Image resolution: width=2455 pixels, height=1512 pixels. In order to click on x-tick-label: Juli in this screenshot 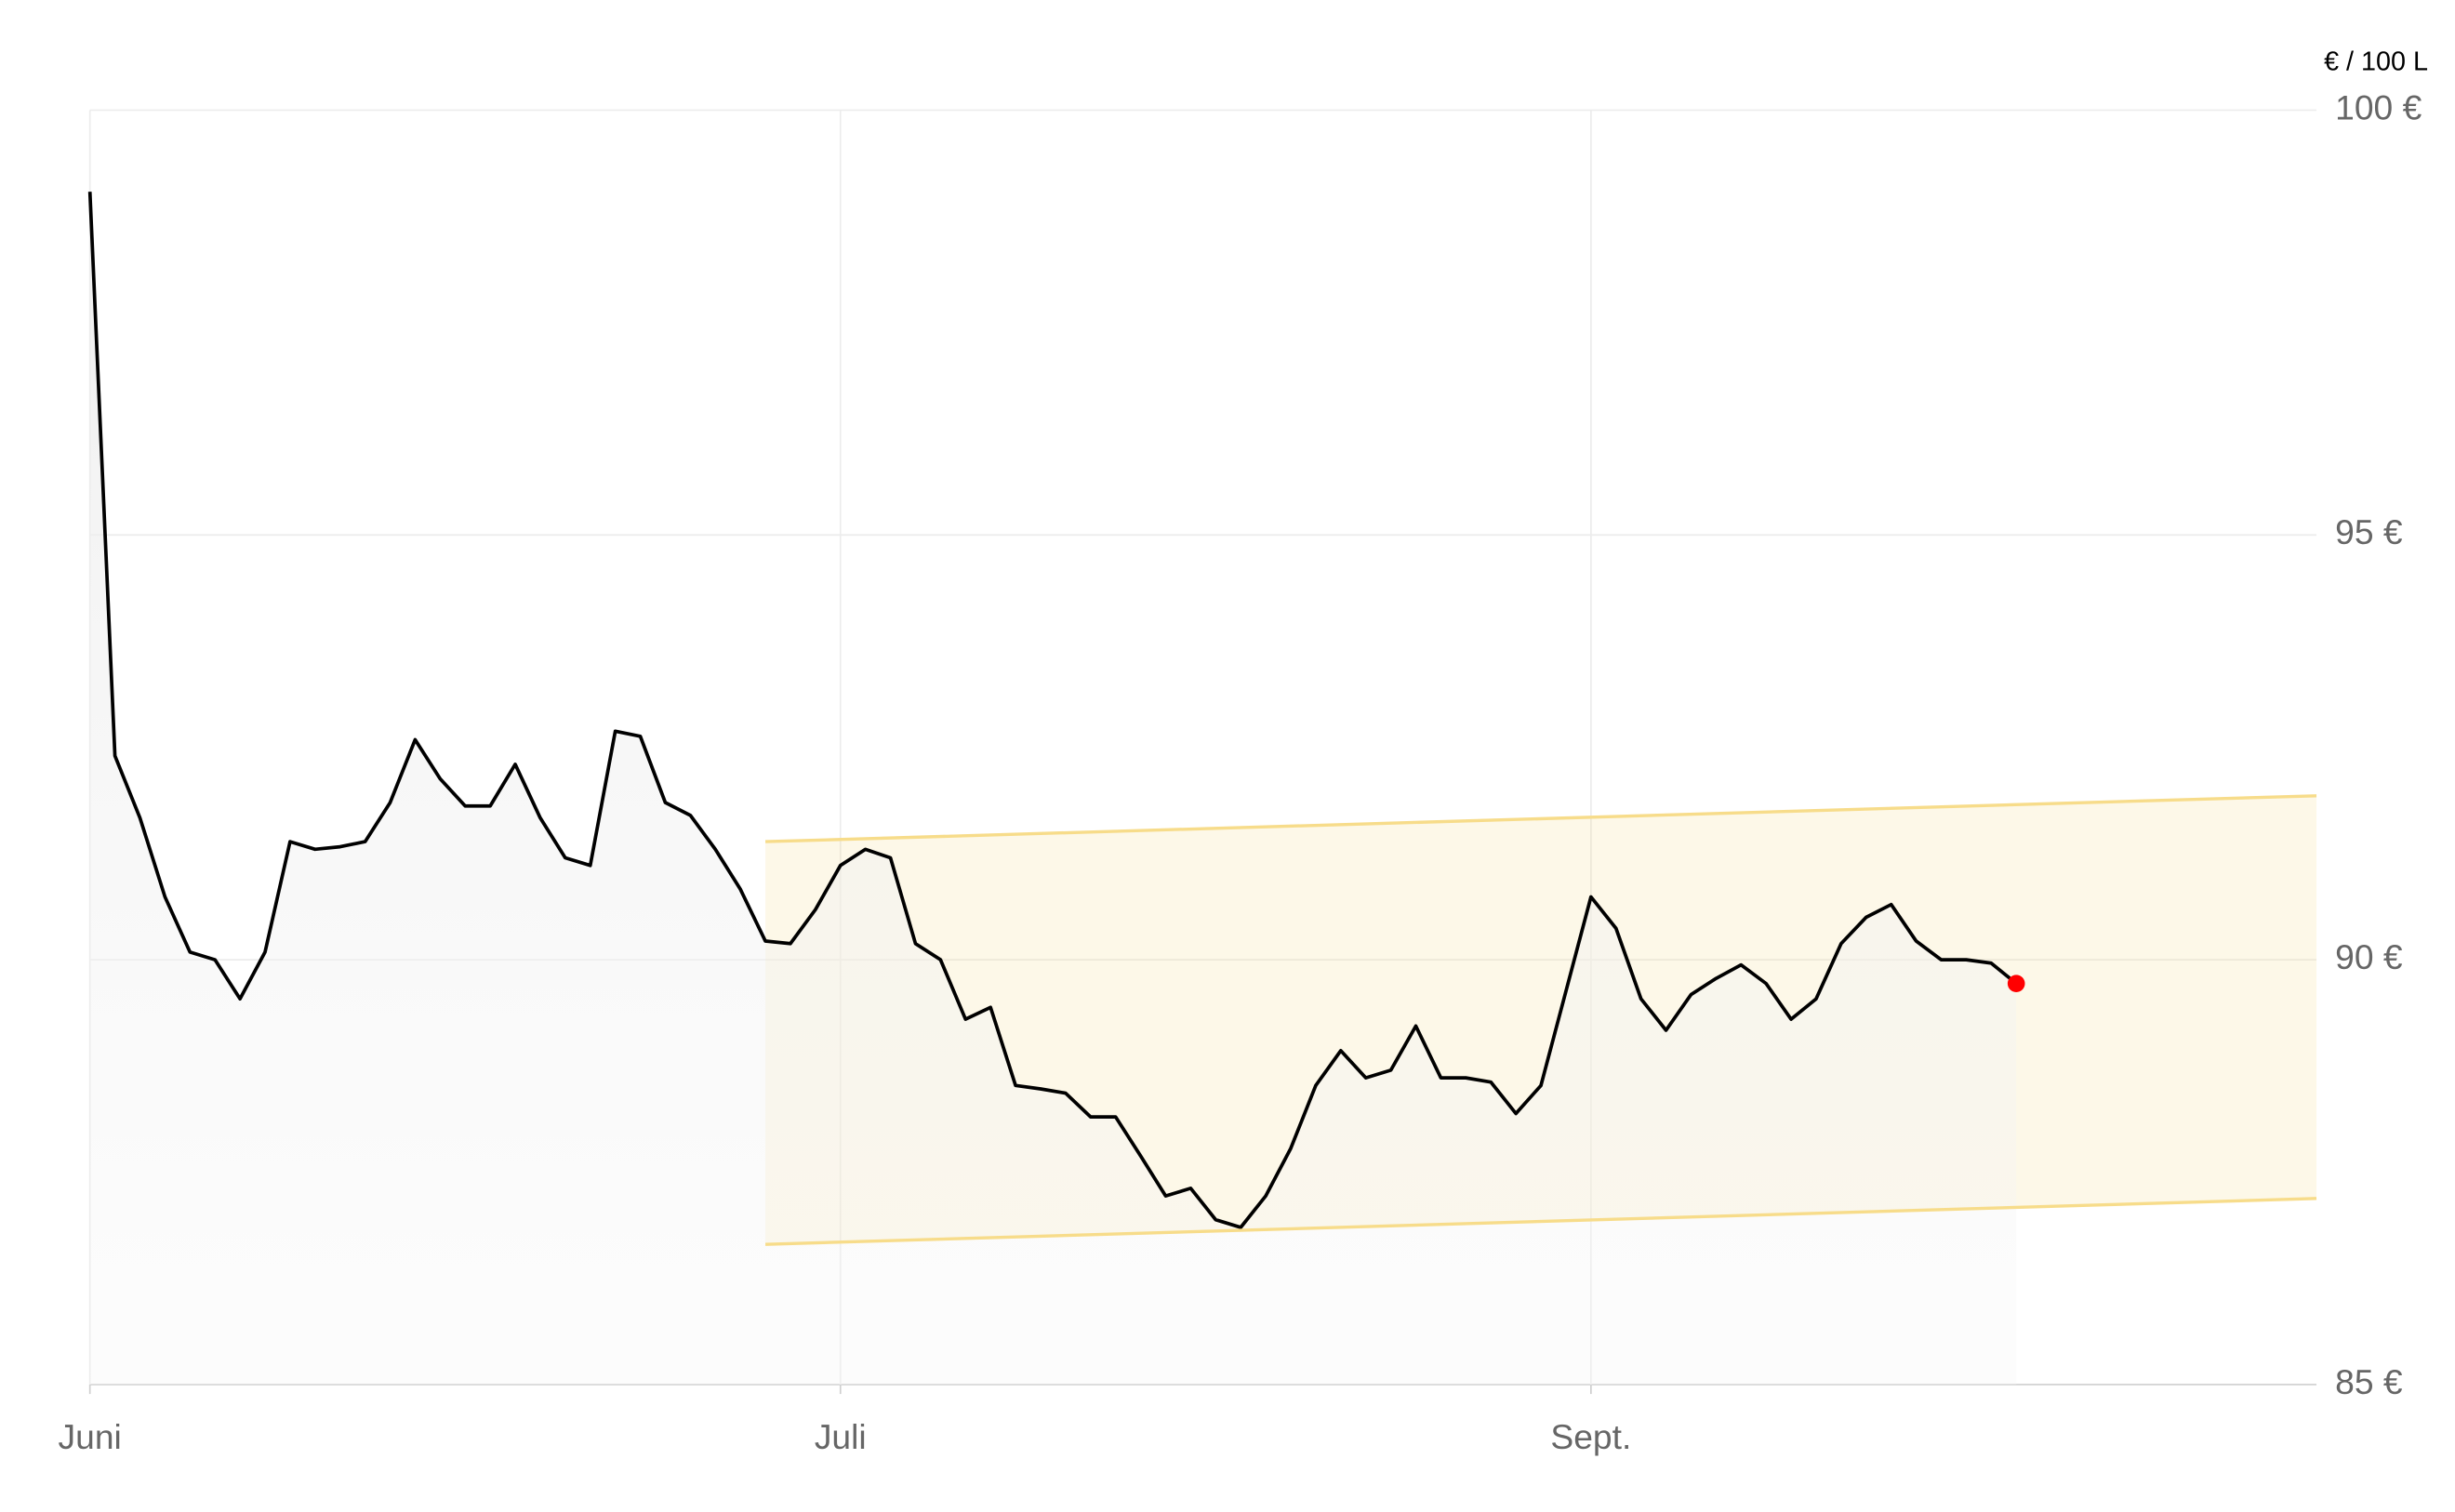, I will do `click(841, 1436)`.